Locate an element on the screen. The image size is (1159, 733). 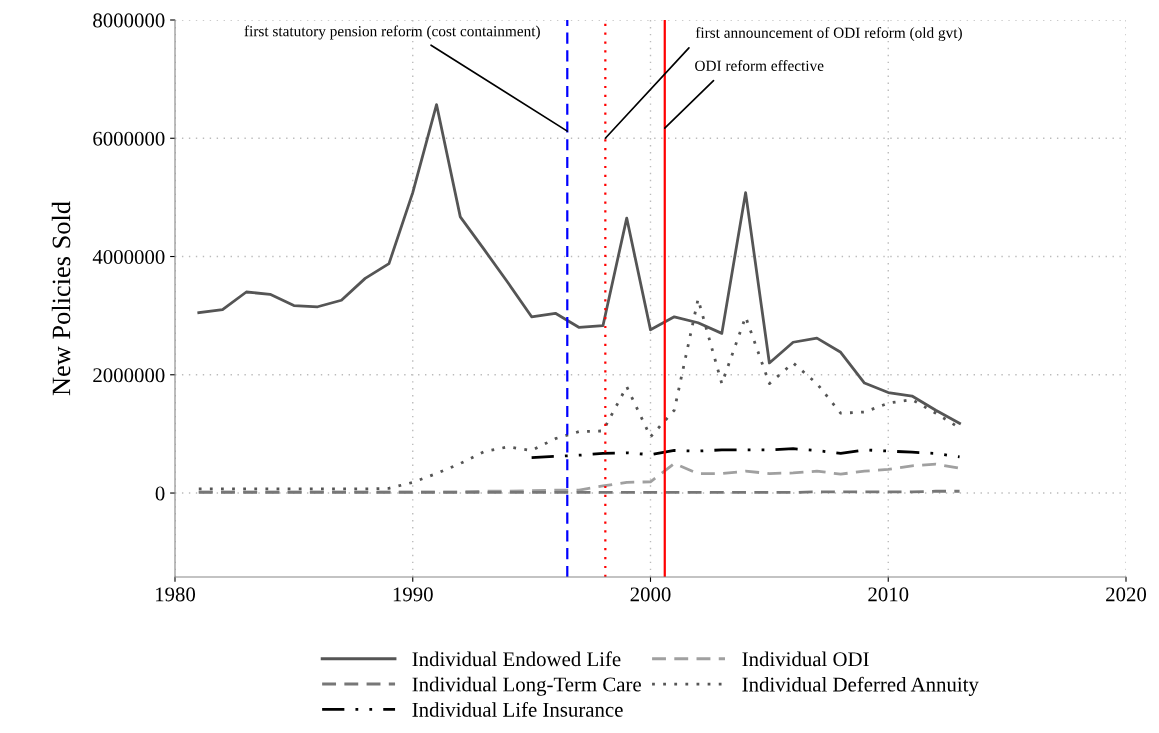
x-tick-label: 2020 is located at coordinates (1126, 594).